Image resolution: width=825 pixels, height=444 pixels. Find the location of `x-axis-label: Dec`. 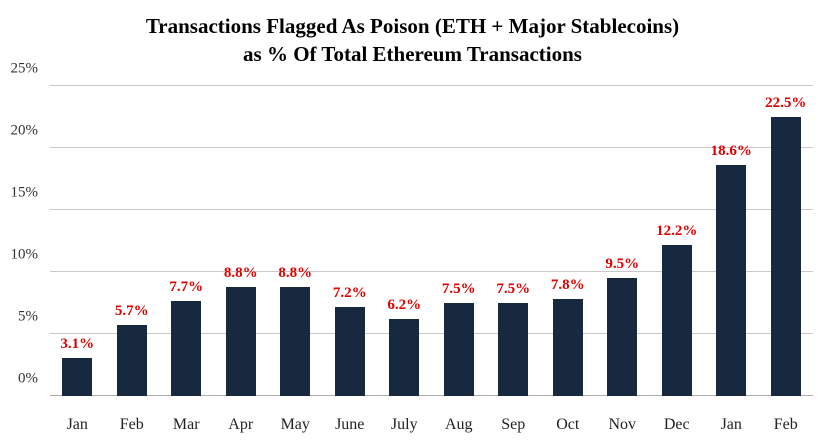

x-axis-label: Dec is located at coordinates (676, 424).